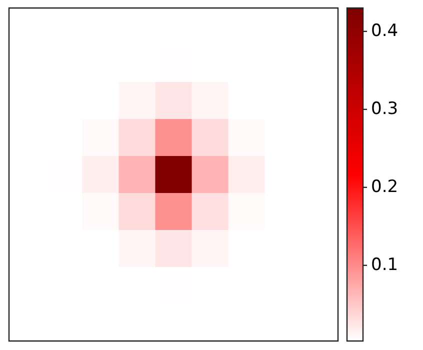 The image size is (423, 350). I want to click on color-bar-label: 0.2, so click(384, 186).